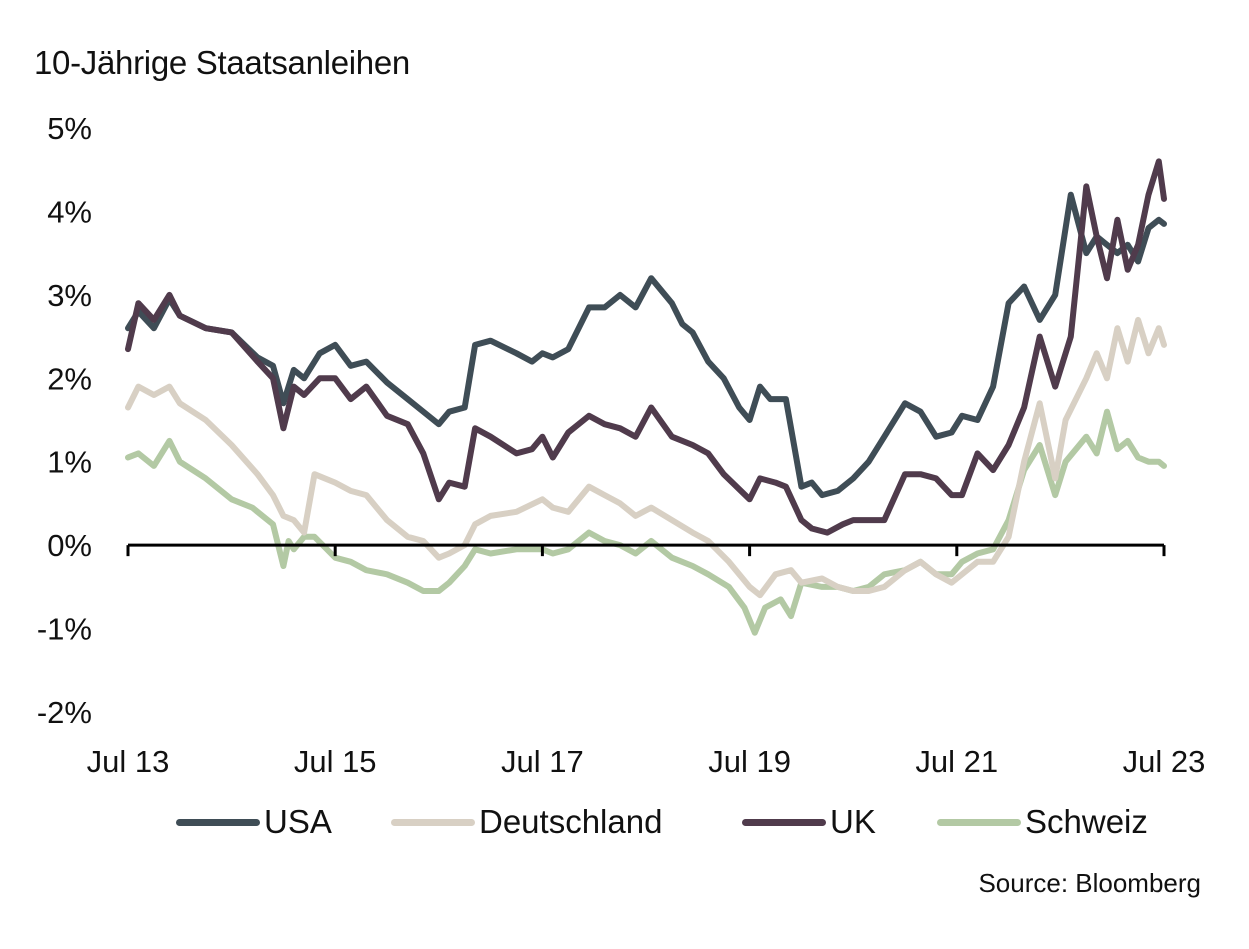 The width and height of the screenshot is (1249, 949). I want to click on x-axis-tick-labels: Jul 13 Jul 15 Jul 17 Jul 19 Jul 21 Jul 23, so click(646, 761).